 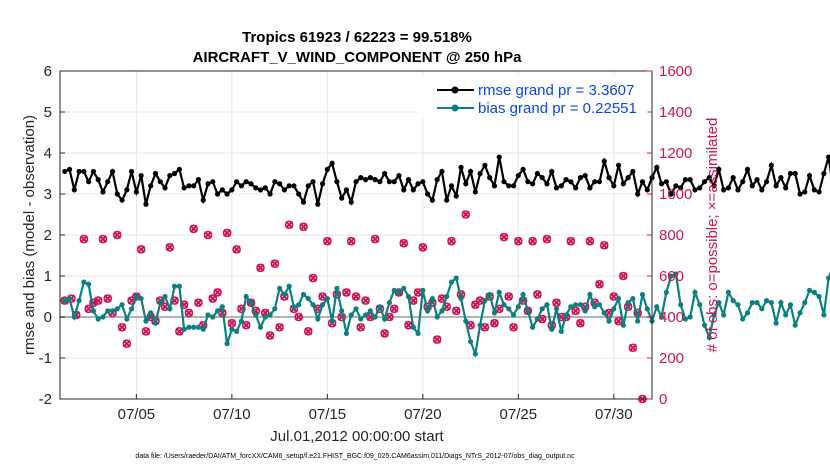 What do you see at coordinates (675, 194) in the screenshot?
I see `y-right-tick-label: 1000` at bounding box center [675, 194].